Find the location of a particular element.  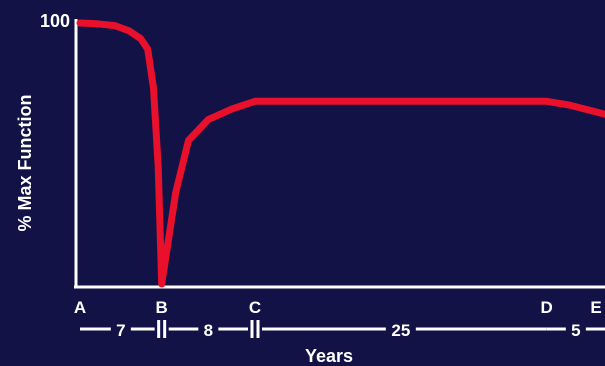

timeline: 7 8 25 5 is located at coordinates (342, 330).